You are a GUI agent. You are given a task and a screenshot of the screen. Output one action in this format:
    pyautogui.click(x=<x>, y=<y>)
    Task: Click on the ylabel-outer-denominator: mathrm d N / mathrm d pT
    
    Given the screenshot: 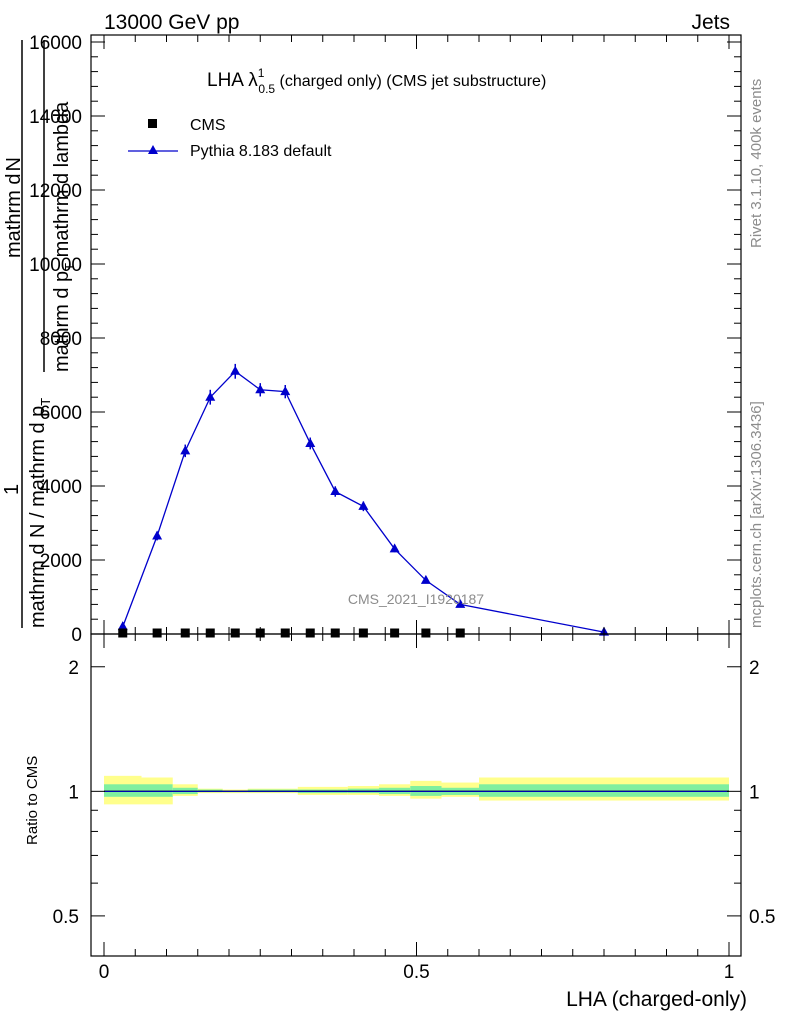 What is the action you would take?
    pyautogui.click(x=40, y=513)
    